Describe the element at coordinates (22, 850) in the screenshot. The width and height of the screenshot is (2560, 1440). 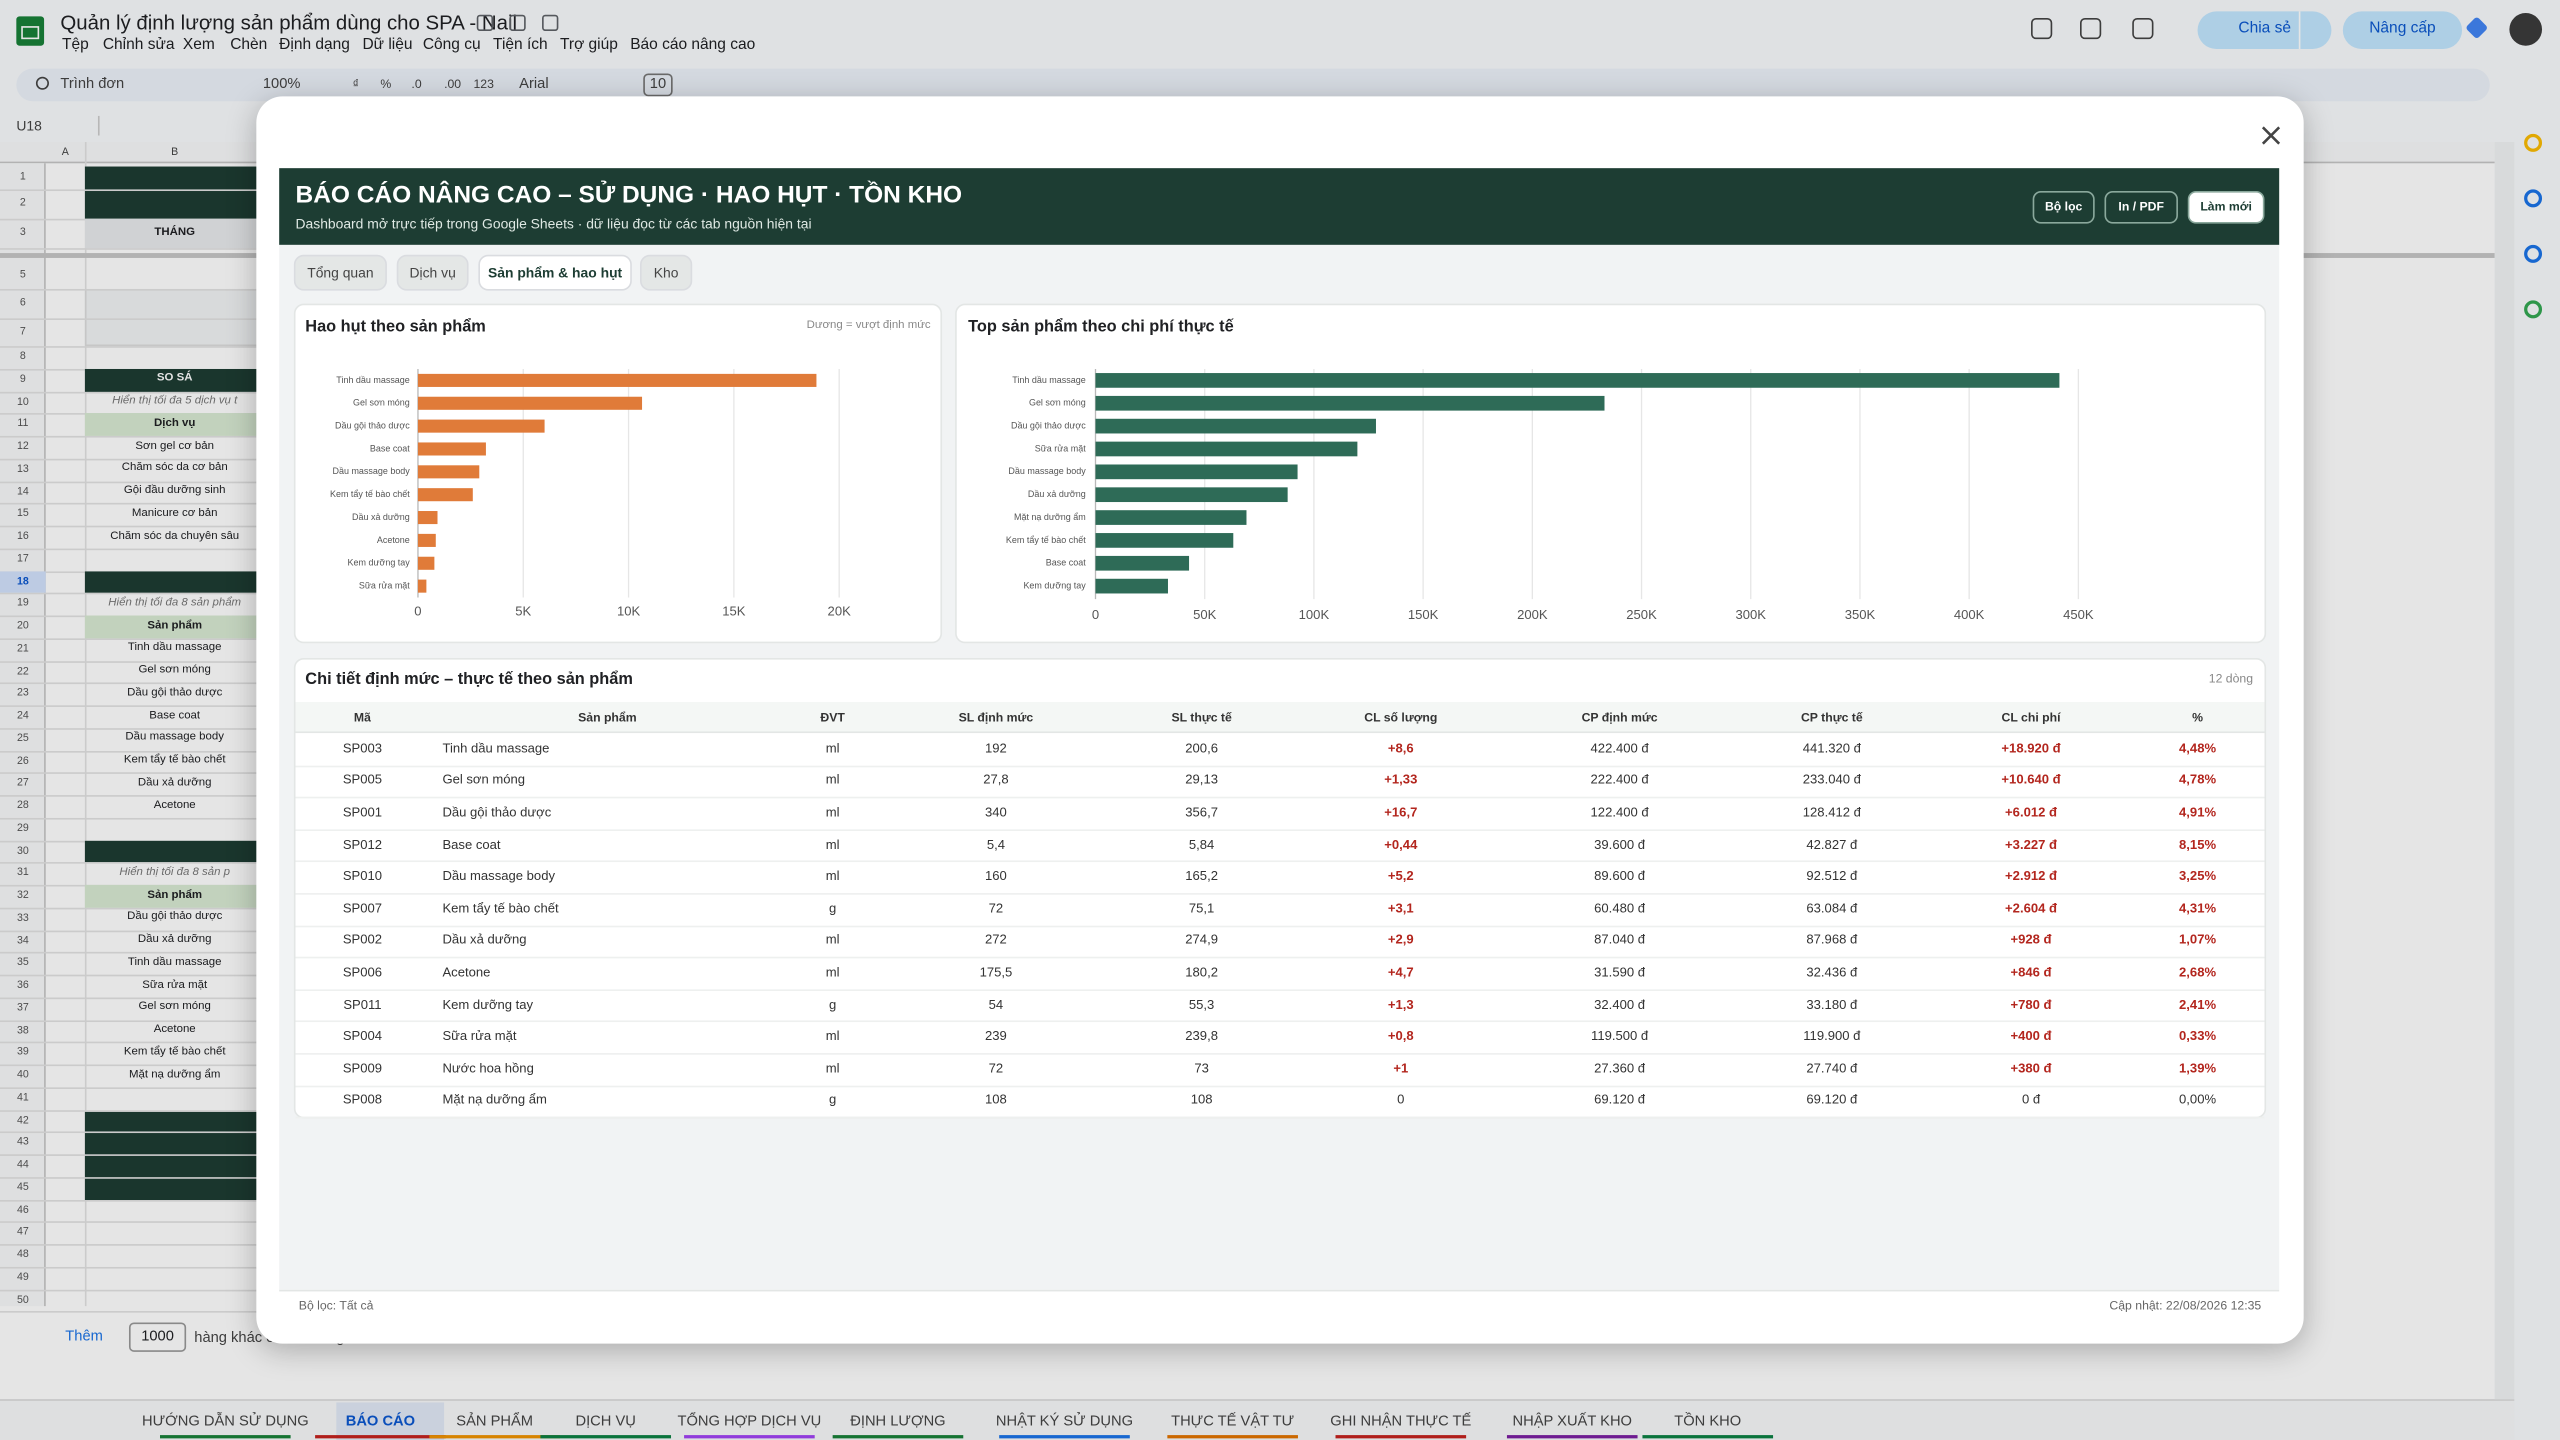
I see `row-number: 30` at that location.